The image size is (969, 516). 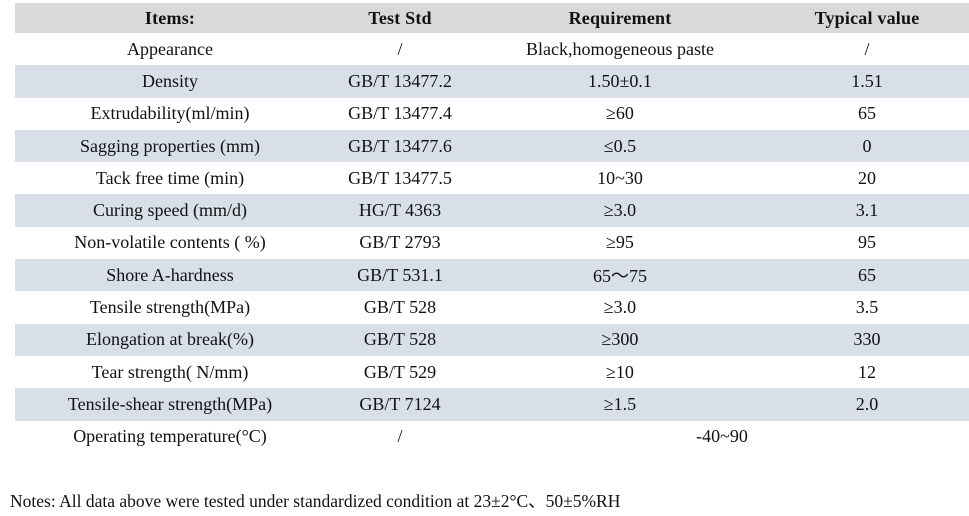 What do you see at coordinates (400, 275) in the screenshot?
I see `cell-test-std: GB/T 531.1` at bounding box center [400, 275].